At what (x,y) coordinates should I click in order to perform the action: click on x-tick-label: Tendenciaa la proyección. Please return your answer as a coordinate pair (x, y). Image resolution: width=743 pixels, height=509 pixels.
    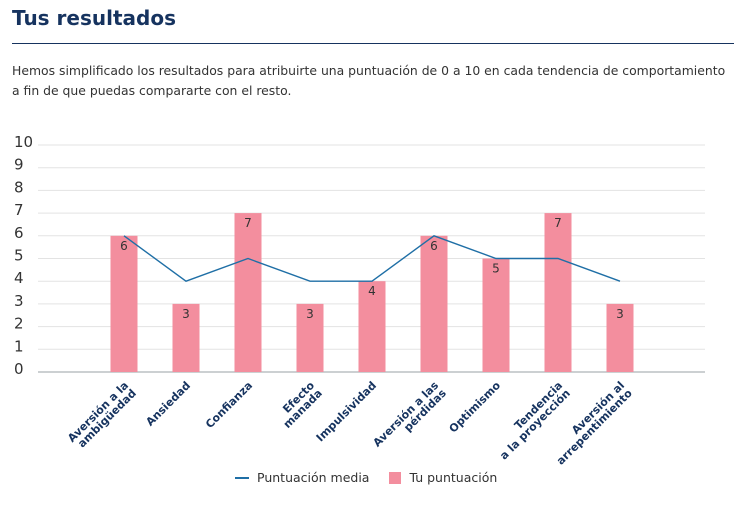
    Looking at the image, I should click on (530, 420).